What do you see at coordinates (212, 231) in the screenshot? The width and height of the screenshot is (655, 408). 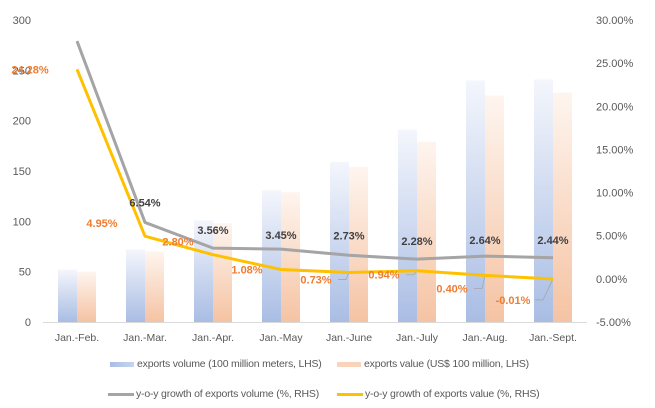 I see `label-volume-growth-jan-apr: 3.56%` at bounding box center [212, 231].